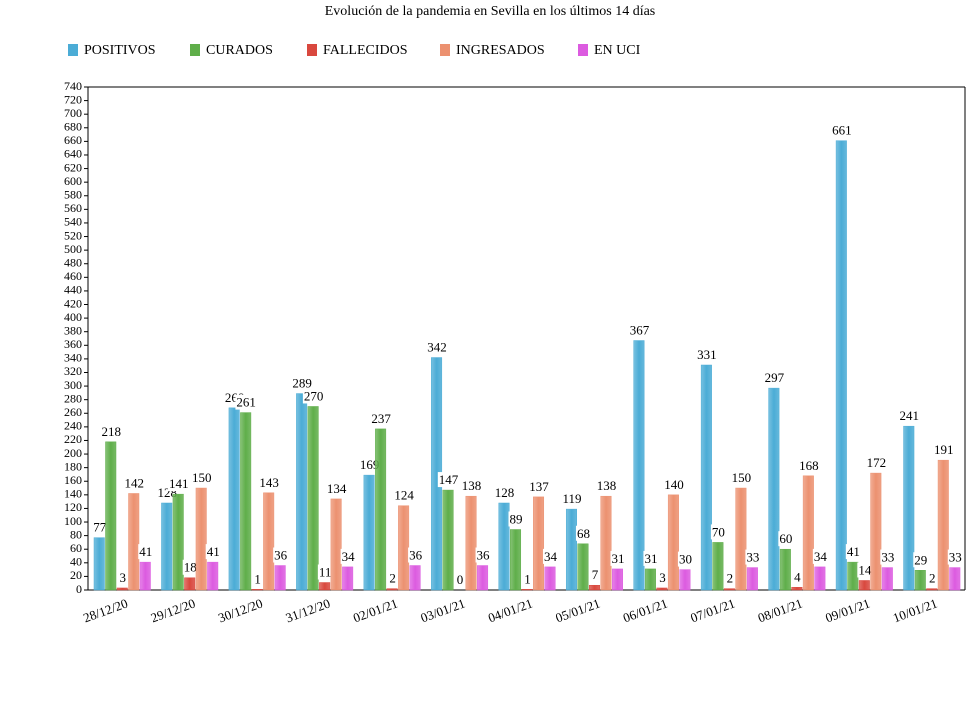 The width and height of the screenshot is (980, 725). I want to click on data-label: 137, so click(539, 486).